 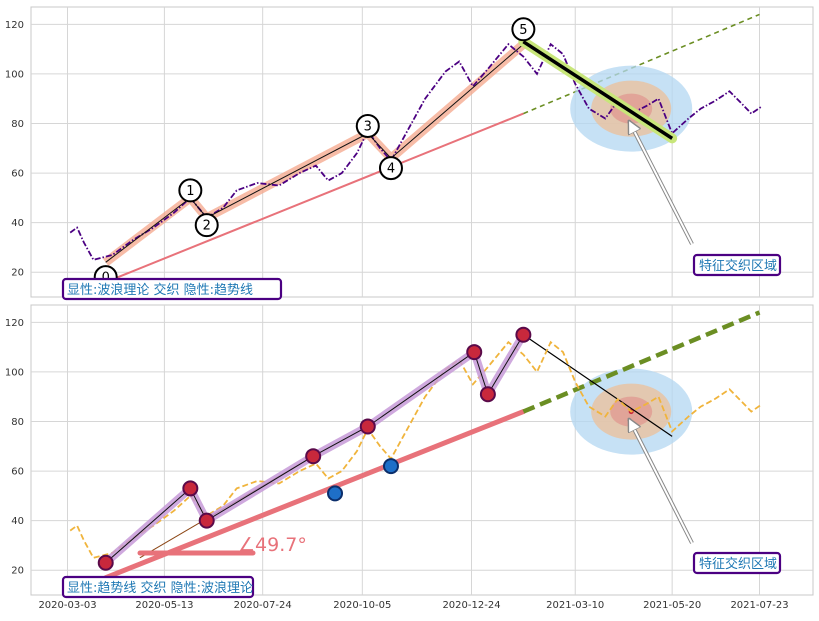 I want to click on x-tick-label: 2021-07-23, so click(x=759, y=605).